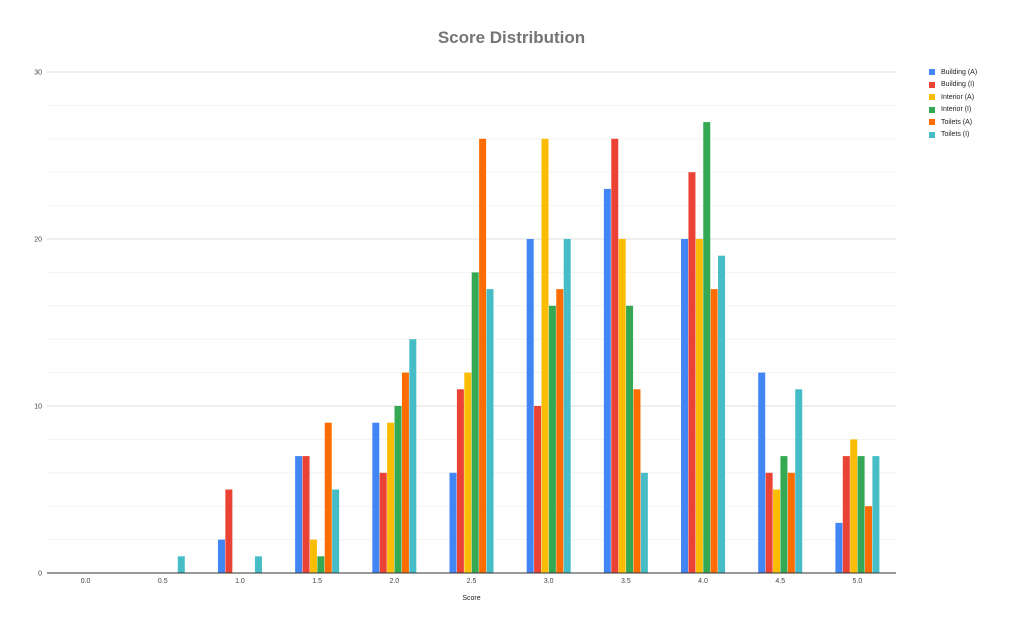 The height and width of the screenshot is (632, 1023). I want to click on legend-item: Toilets (I), so click(953, 135).